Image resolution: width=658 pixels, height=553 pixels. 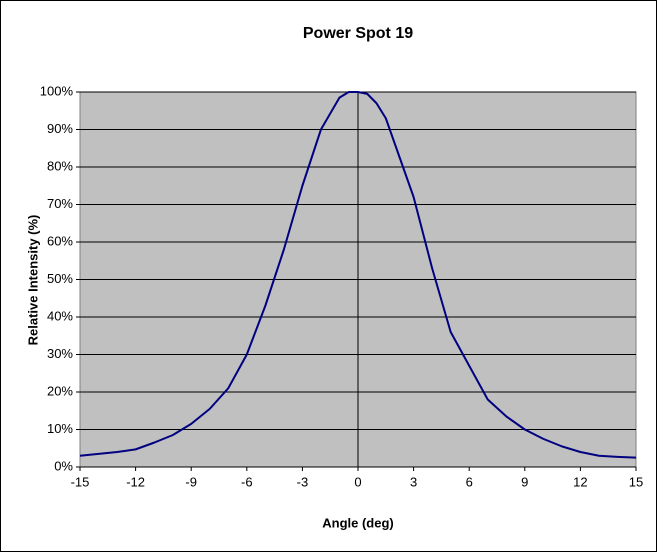 I want to click on y-tick-label: 10%, so click(x=60, y=428).